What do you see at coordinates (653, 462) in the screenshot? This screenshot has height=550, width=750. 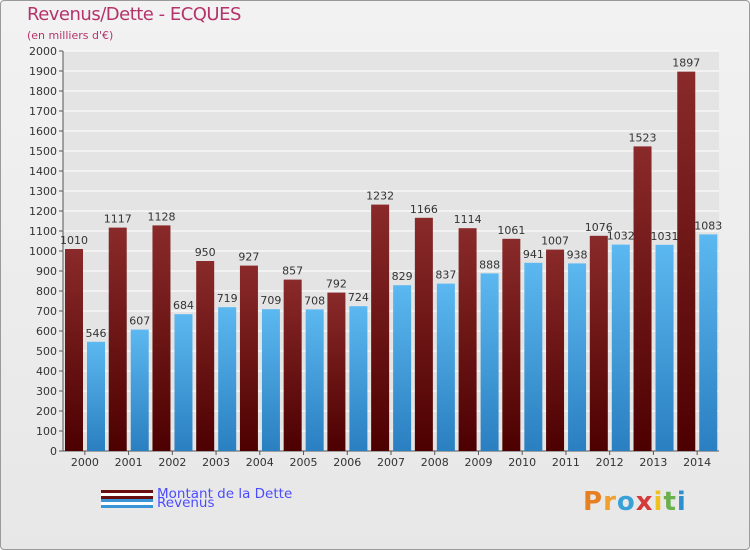 I see `x-tick-label: 2013` at bounding box center [653, 462].